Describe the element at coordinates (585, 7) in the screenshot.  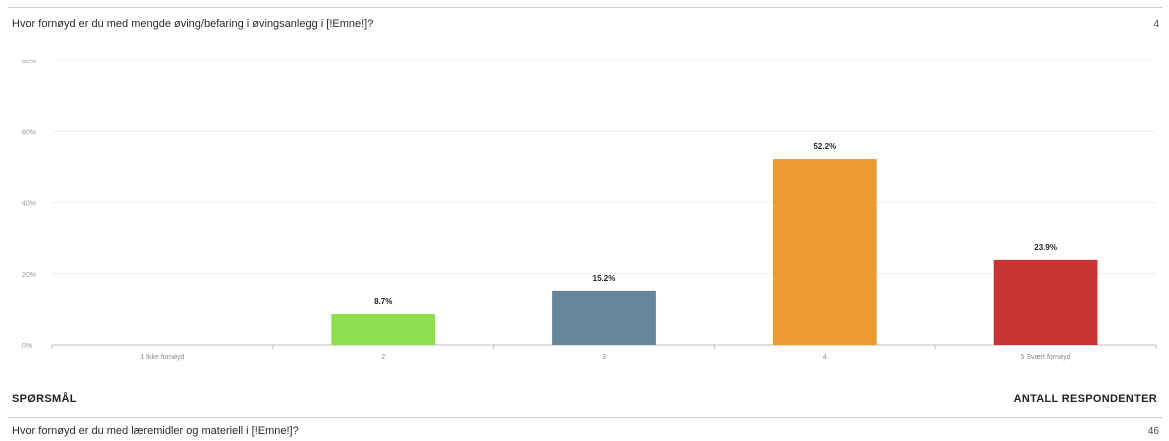
I see `top-divider` at that location.